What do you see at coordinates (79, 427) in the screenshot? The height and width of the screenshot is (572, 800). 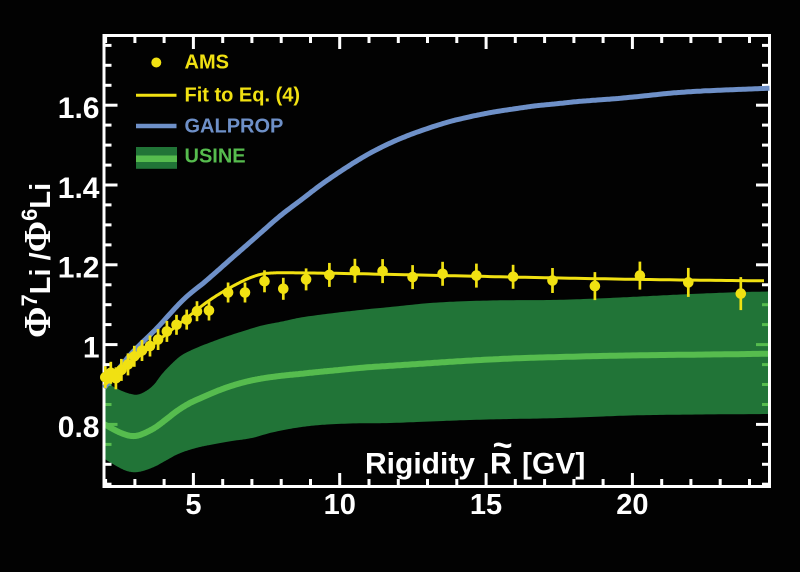 I see `svg-text: 0.8` at bounding box center [79, 427].